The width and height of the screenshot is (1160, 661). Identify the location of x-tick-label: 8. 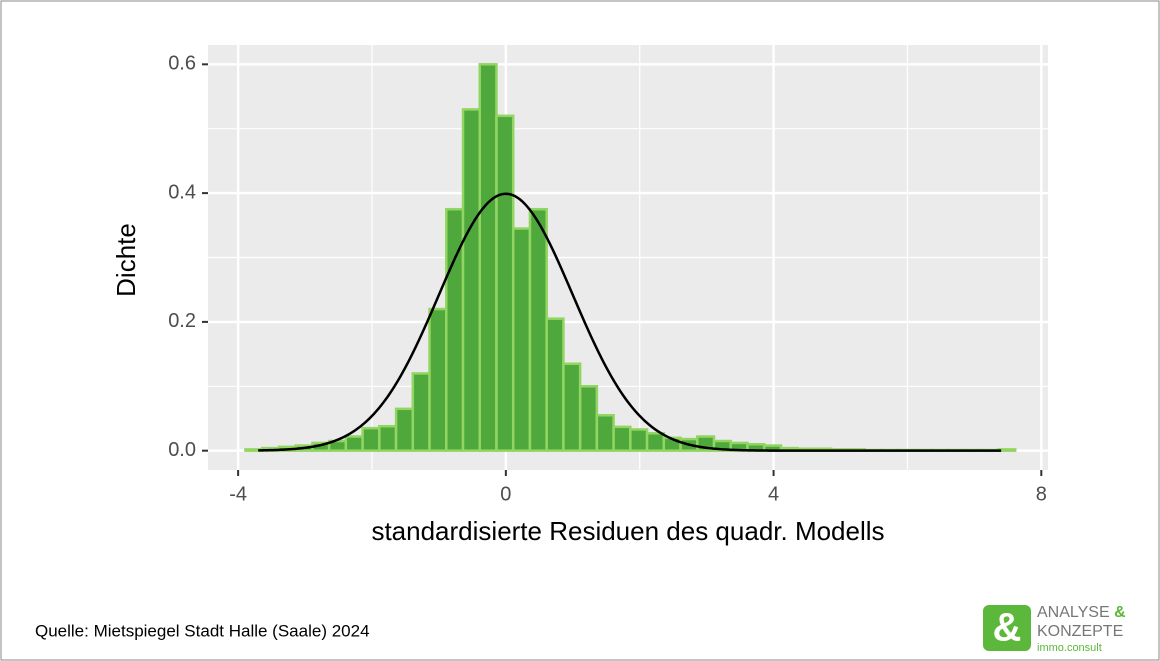
(1041, 494).